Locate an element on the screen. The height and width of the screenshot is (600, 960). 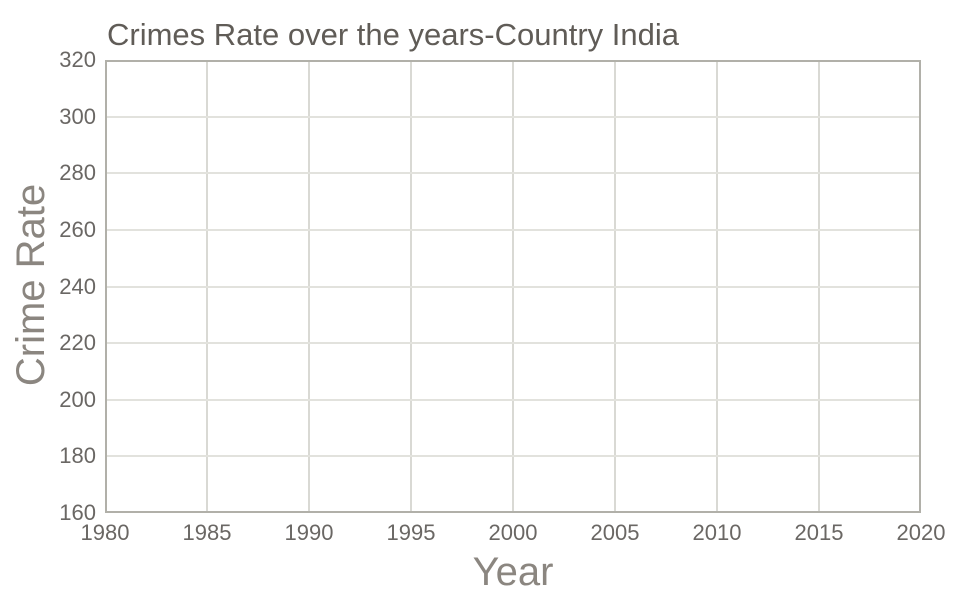
x-tick-label: 2020 is located at coordinates (921, 532).